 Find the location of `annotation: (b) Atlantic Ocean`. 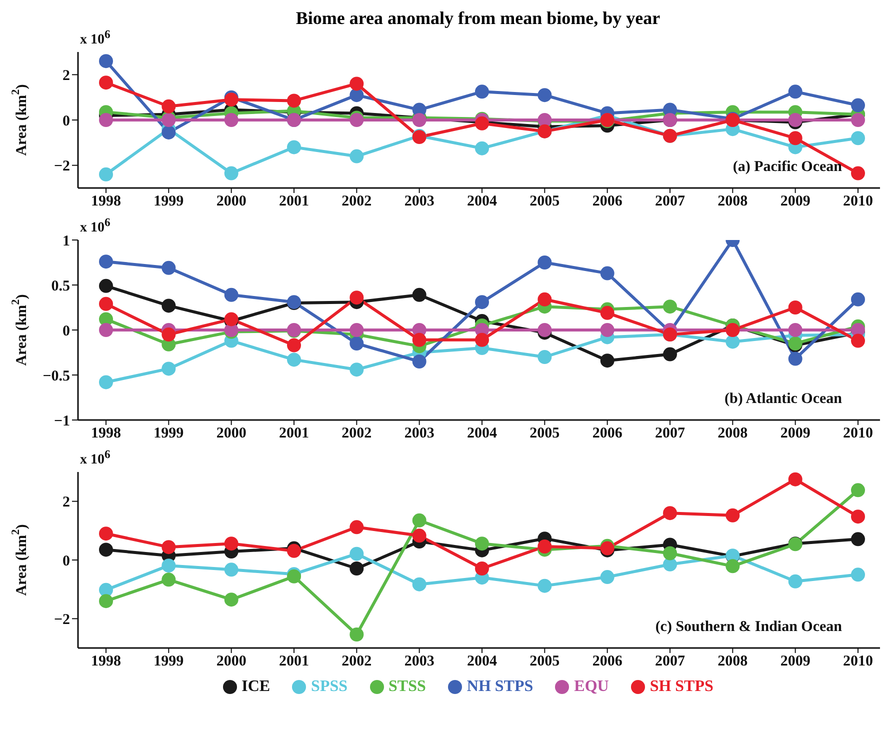

annotation: (b) Atlantic Ocean is located at coordinates (783, 399).